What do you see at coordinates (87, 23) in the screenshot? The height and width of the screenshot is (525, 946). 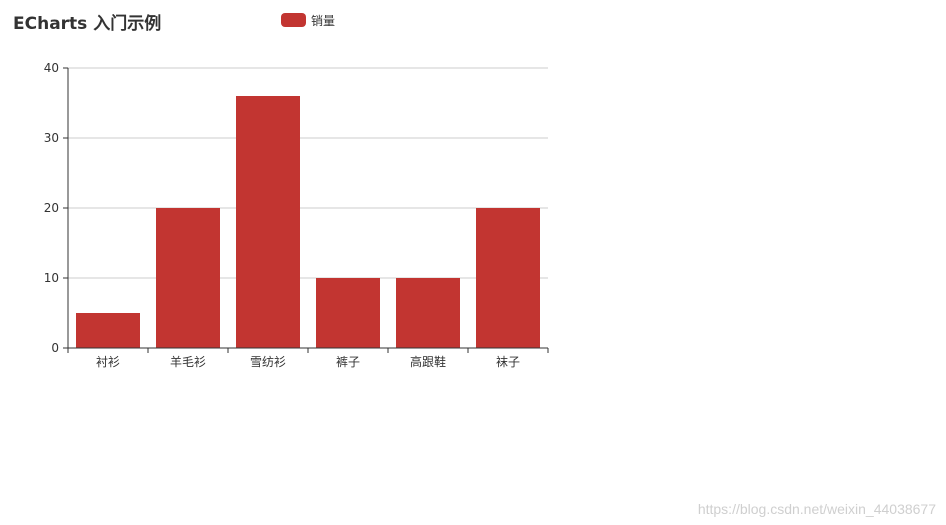 I see `chart-title: ECharts 入门示例` at bounding box center [87, 23].